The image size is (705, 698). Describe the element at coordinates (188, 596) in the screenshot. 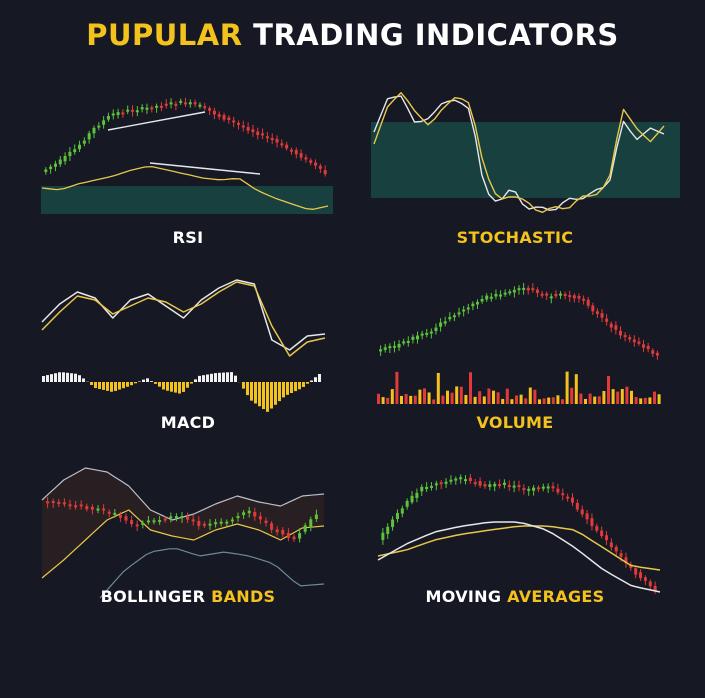

I see `bollinger-bands-label: BOLLINGER BANDS` at that location.